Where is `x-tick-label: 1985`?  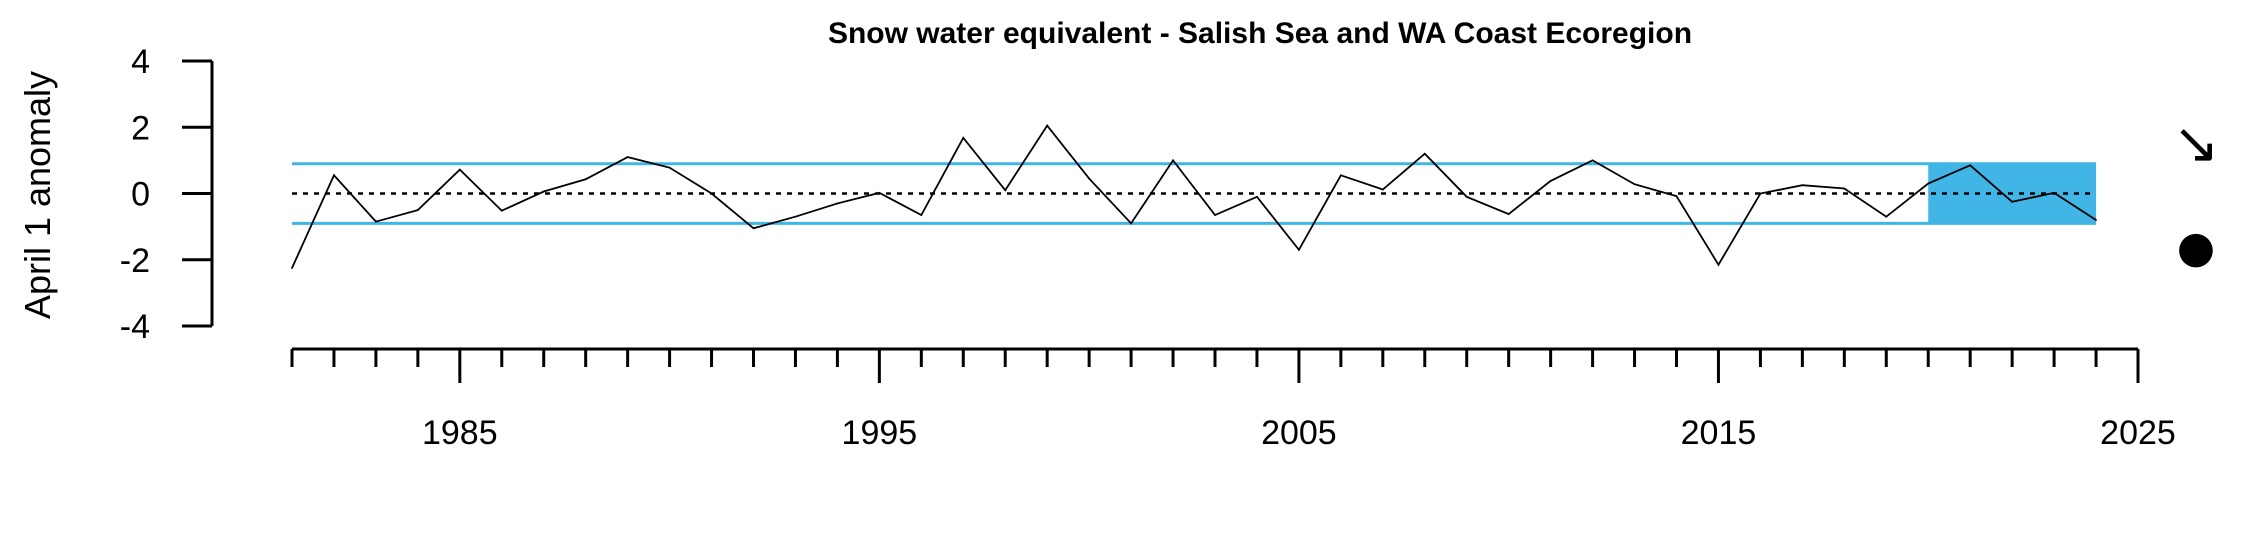 x-tick-label: 1985 is located at coordinates (460, 433).